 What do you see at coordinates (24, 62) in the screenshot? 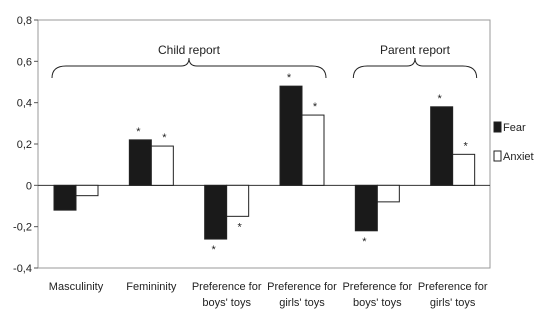
I see `y-tick-label: 0,6` at bounding box center [24, 62].